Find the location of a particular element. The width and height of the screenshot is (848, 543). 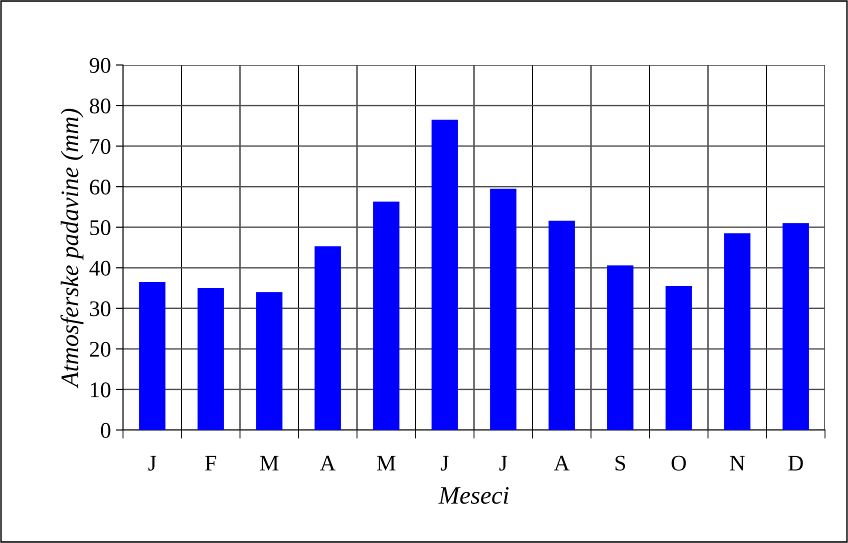

y-tick-label: 0 is located at coordinates (105, 430).